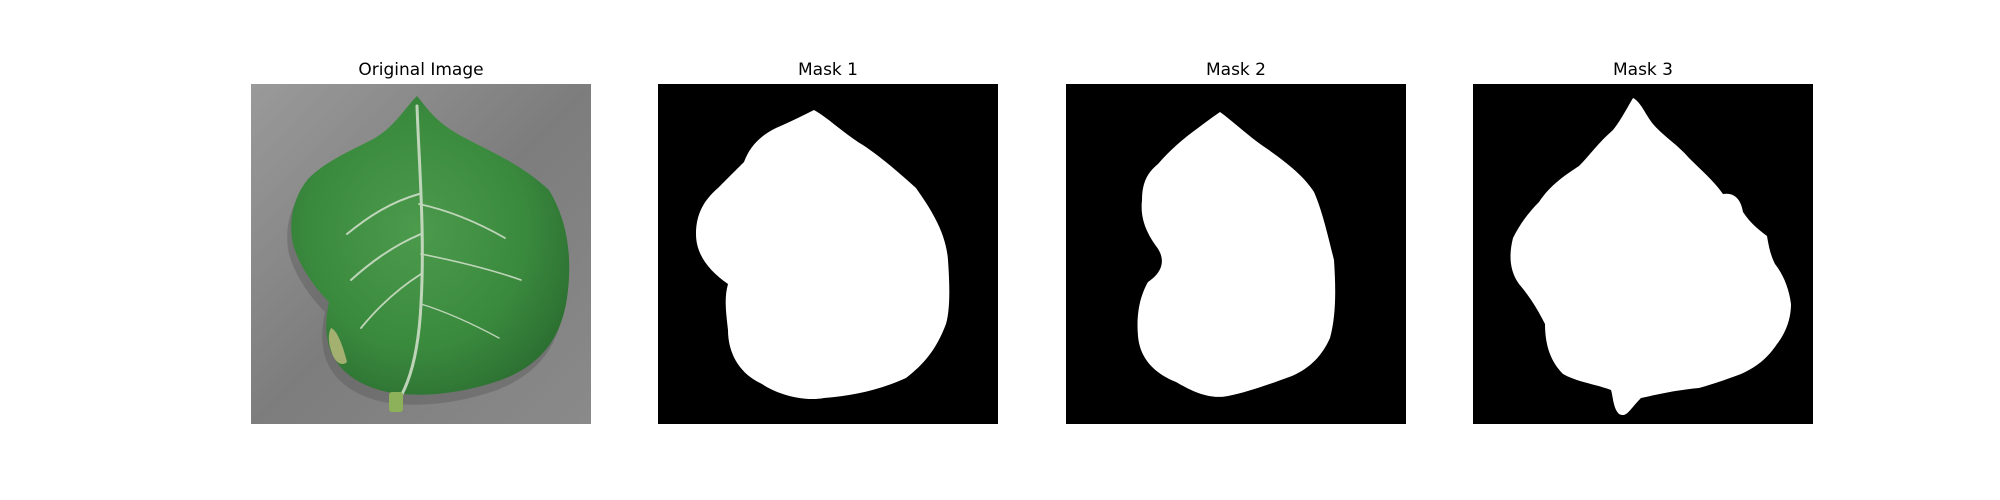 The image size is (2000, 500). Describe the element at coordinates (430, 245) in the screenshot. I see `leaf-shape` at that location.